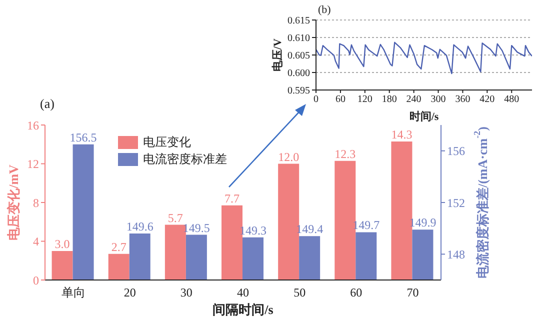 Image resolution: width=540 pixels, height=322 pixels. Describe the element at coordinates (33, 125) in the screenshot. I see `y-tick-label: 16` at that location.